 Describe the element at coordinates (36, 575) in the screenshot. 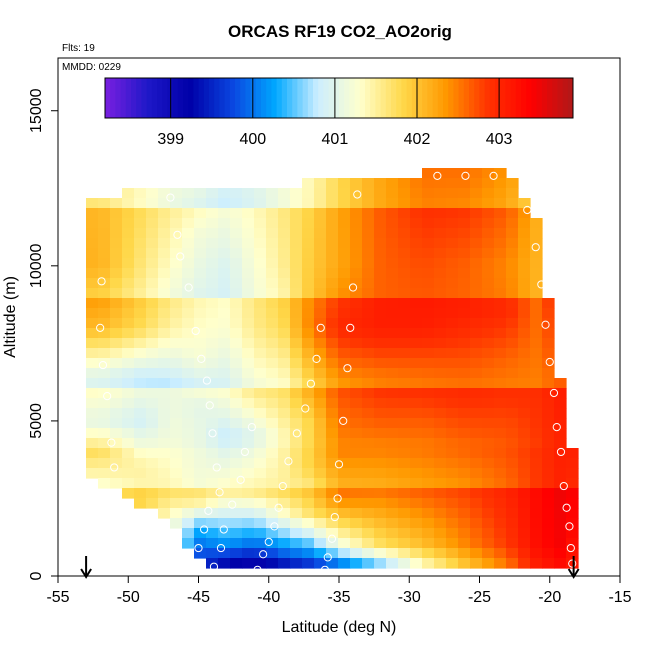

I see `y-tick-label: 0` at that location.